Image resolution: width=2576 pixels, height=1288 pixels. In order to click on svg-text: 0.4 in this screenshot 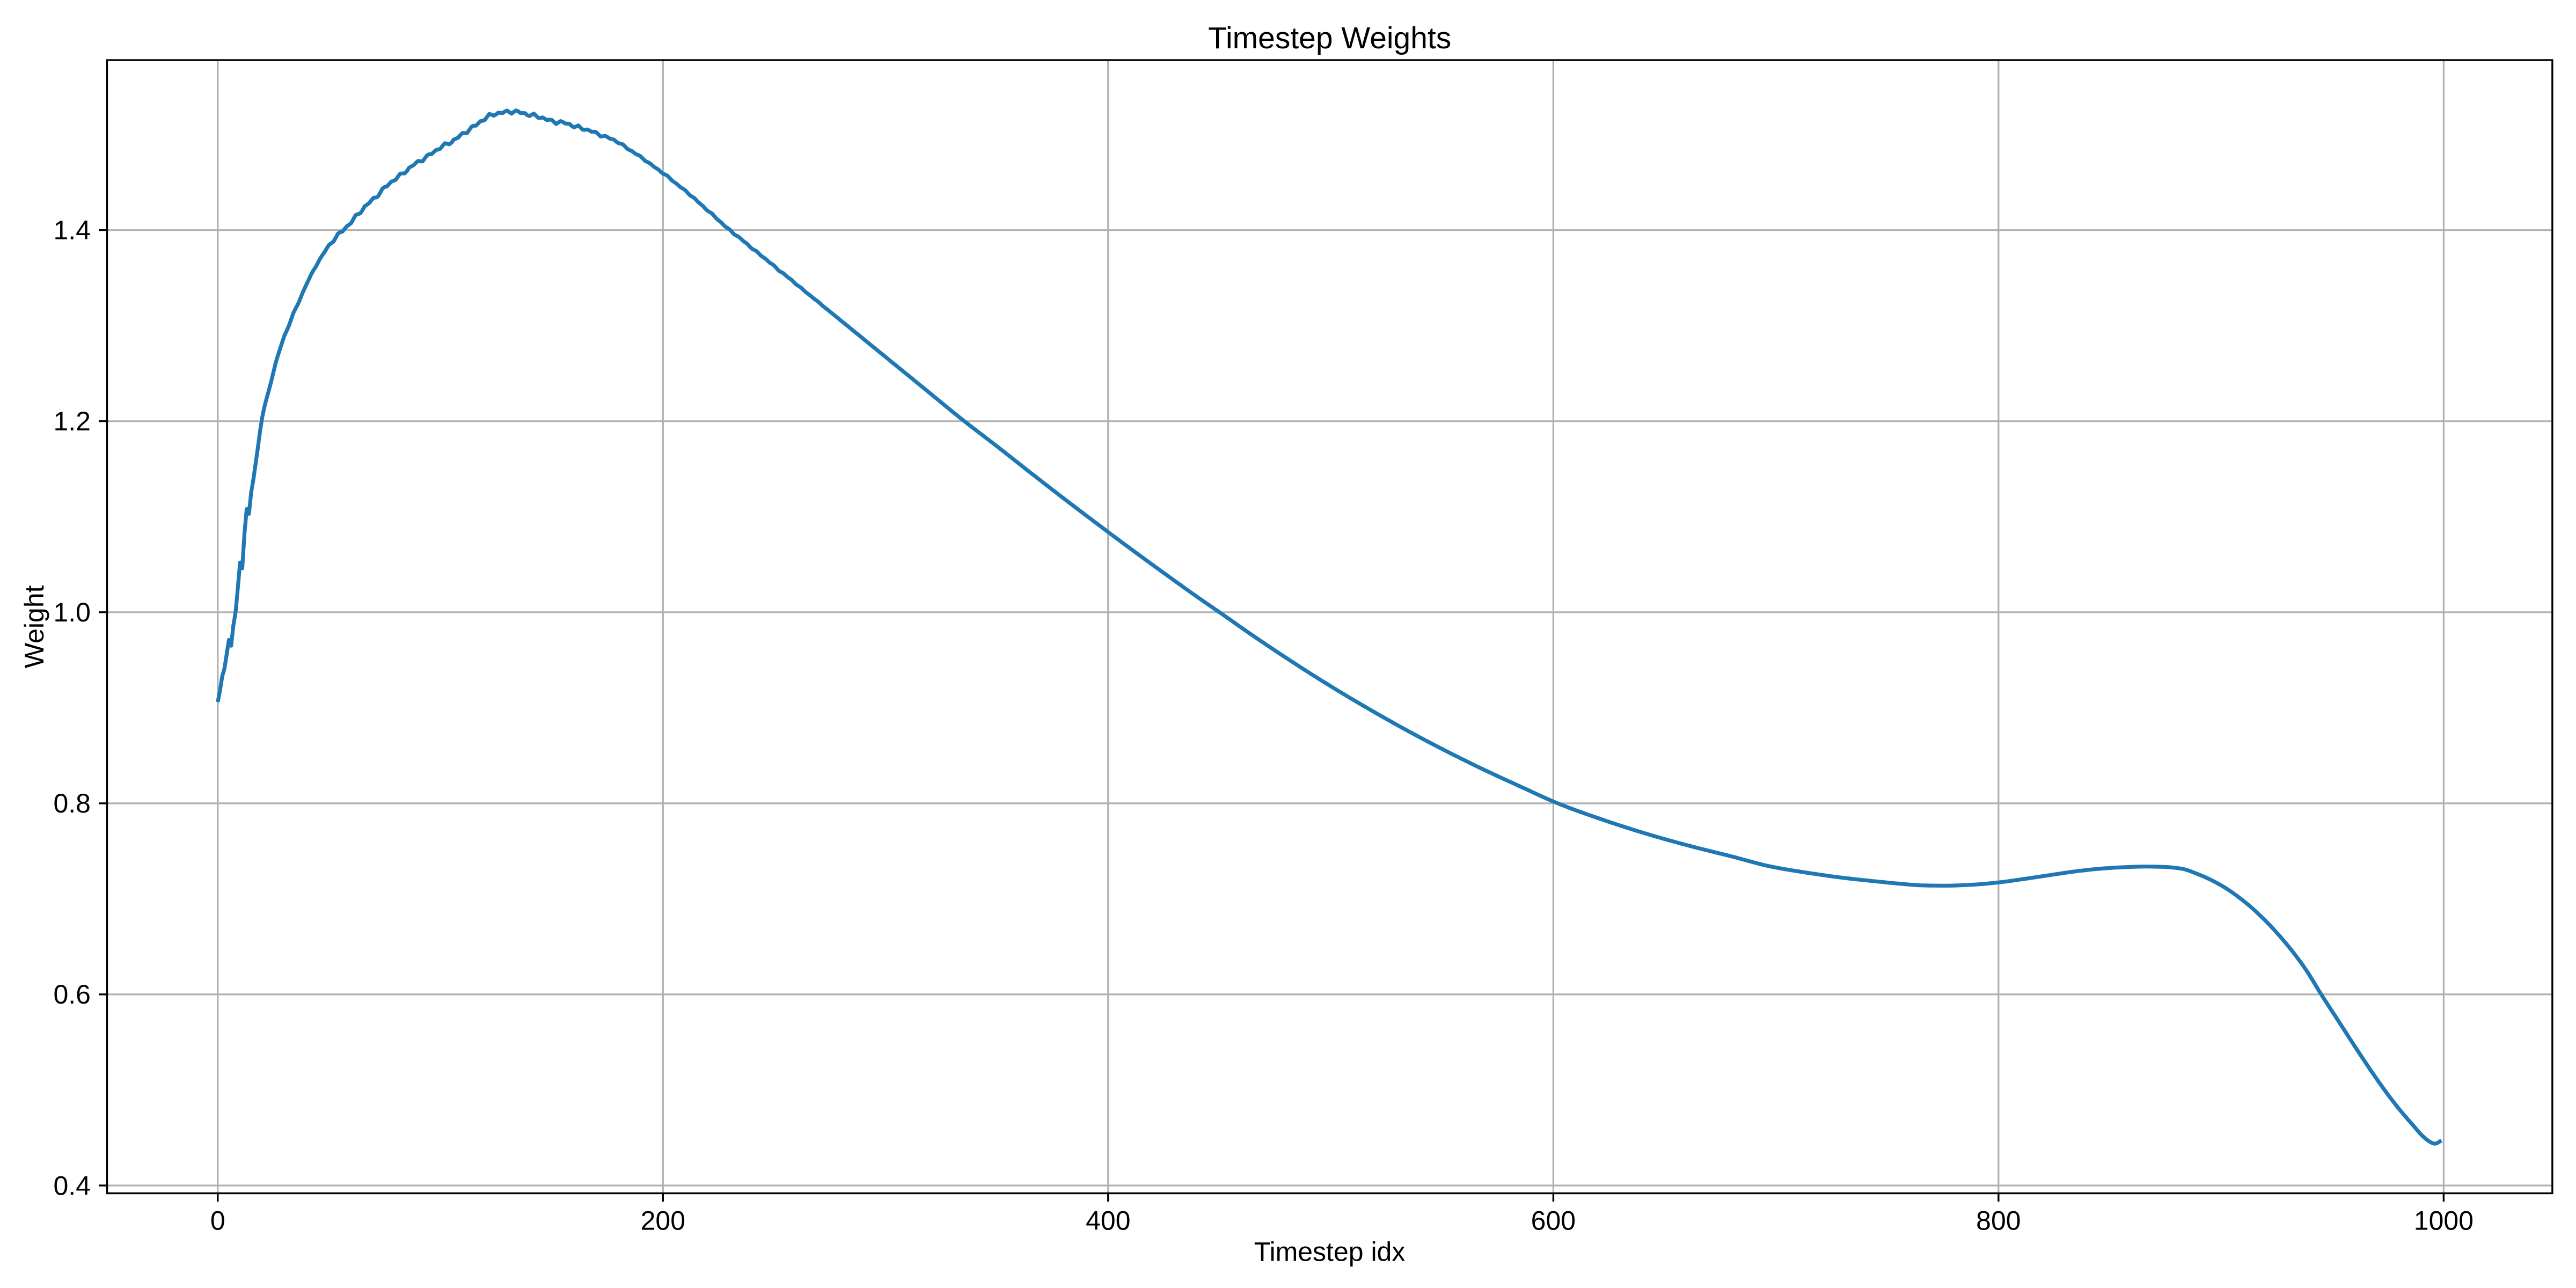, I will do `click(72, 1185)`.